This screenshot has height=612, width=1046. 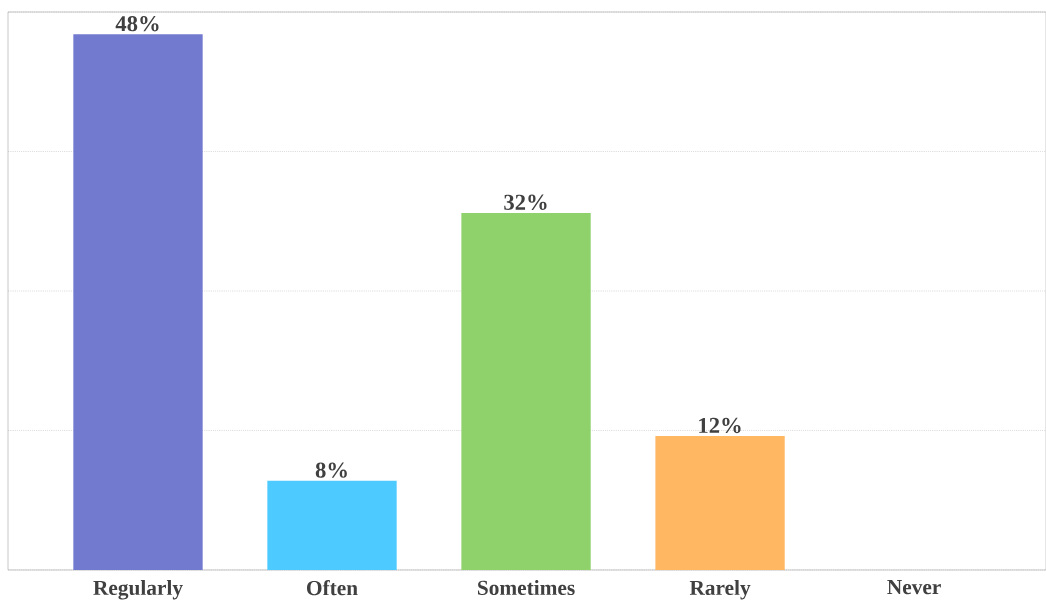 I want to click on data-label: 8%, so click(x=331, y=470).